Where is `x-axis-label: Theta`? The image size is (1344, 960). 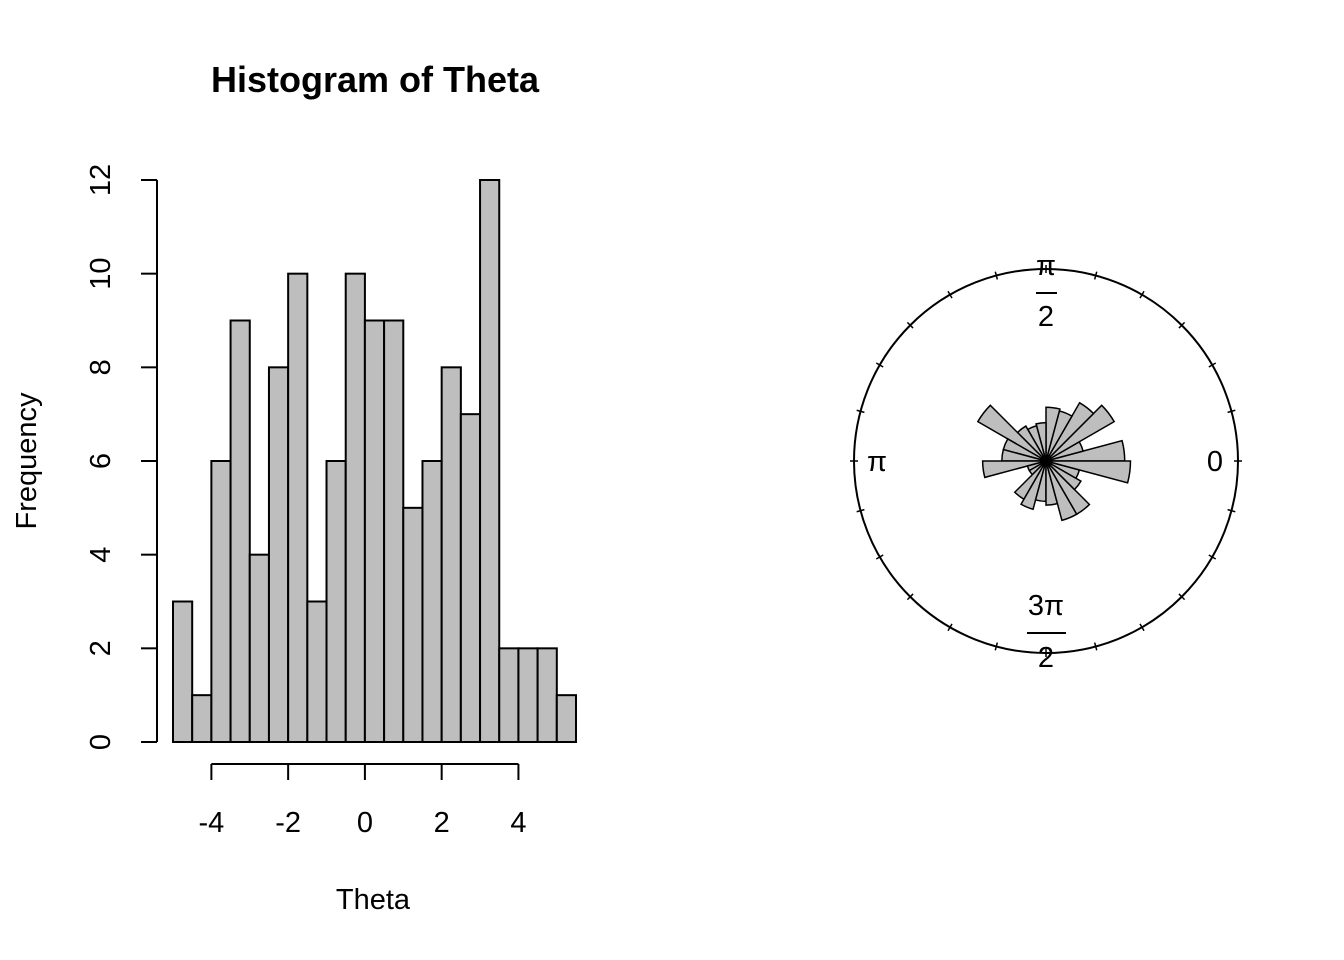 x-axis-label: Theta is located at coordinates (373, 900).